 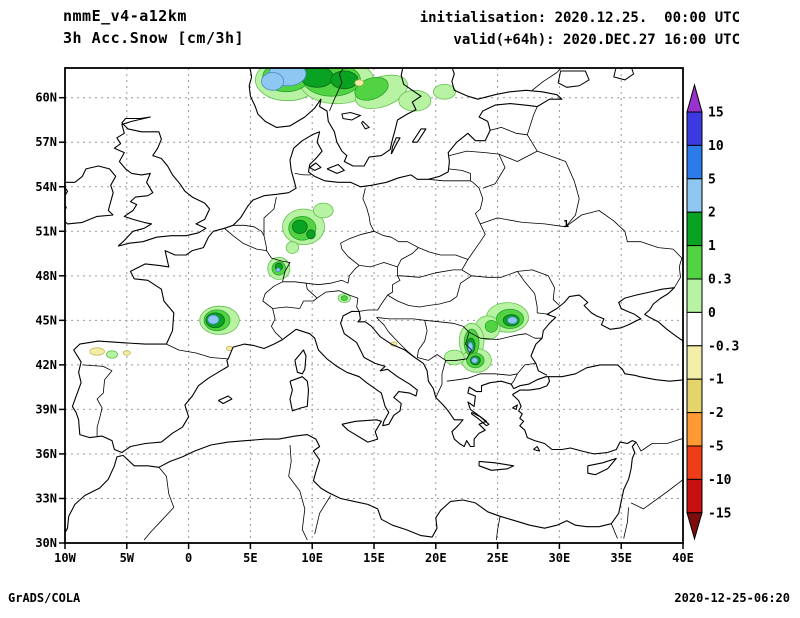 What do you see at coordinates (712, 179) in the screenshot?
I see `colorbar-label: 5` at bounding box center [712, 179].